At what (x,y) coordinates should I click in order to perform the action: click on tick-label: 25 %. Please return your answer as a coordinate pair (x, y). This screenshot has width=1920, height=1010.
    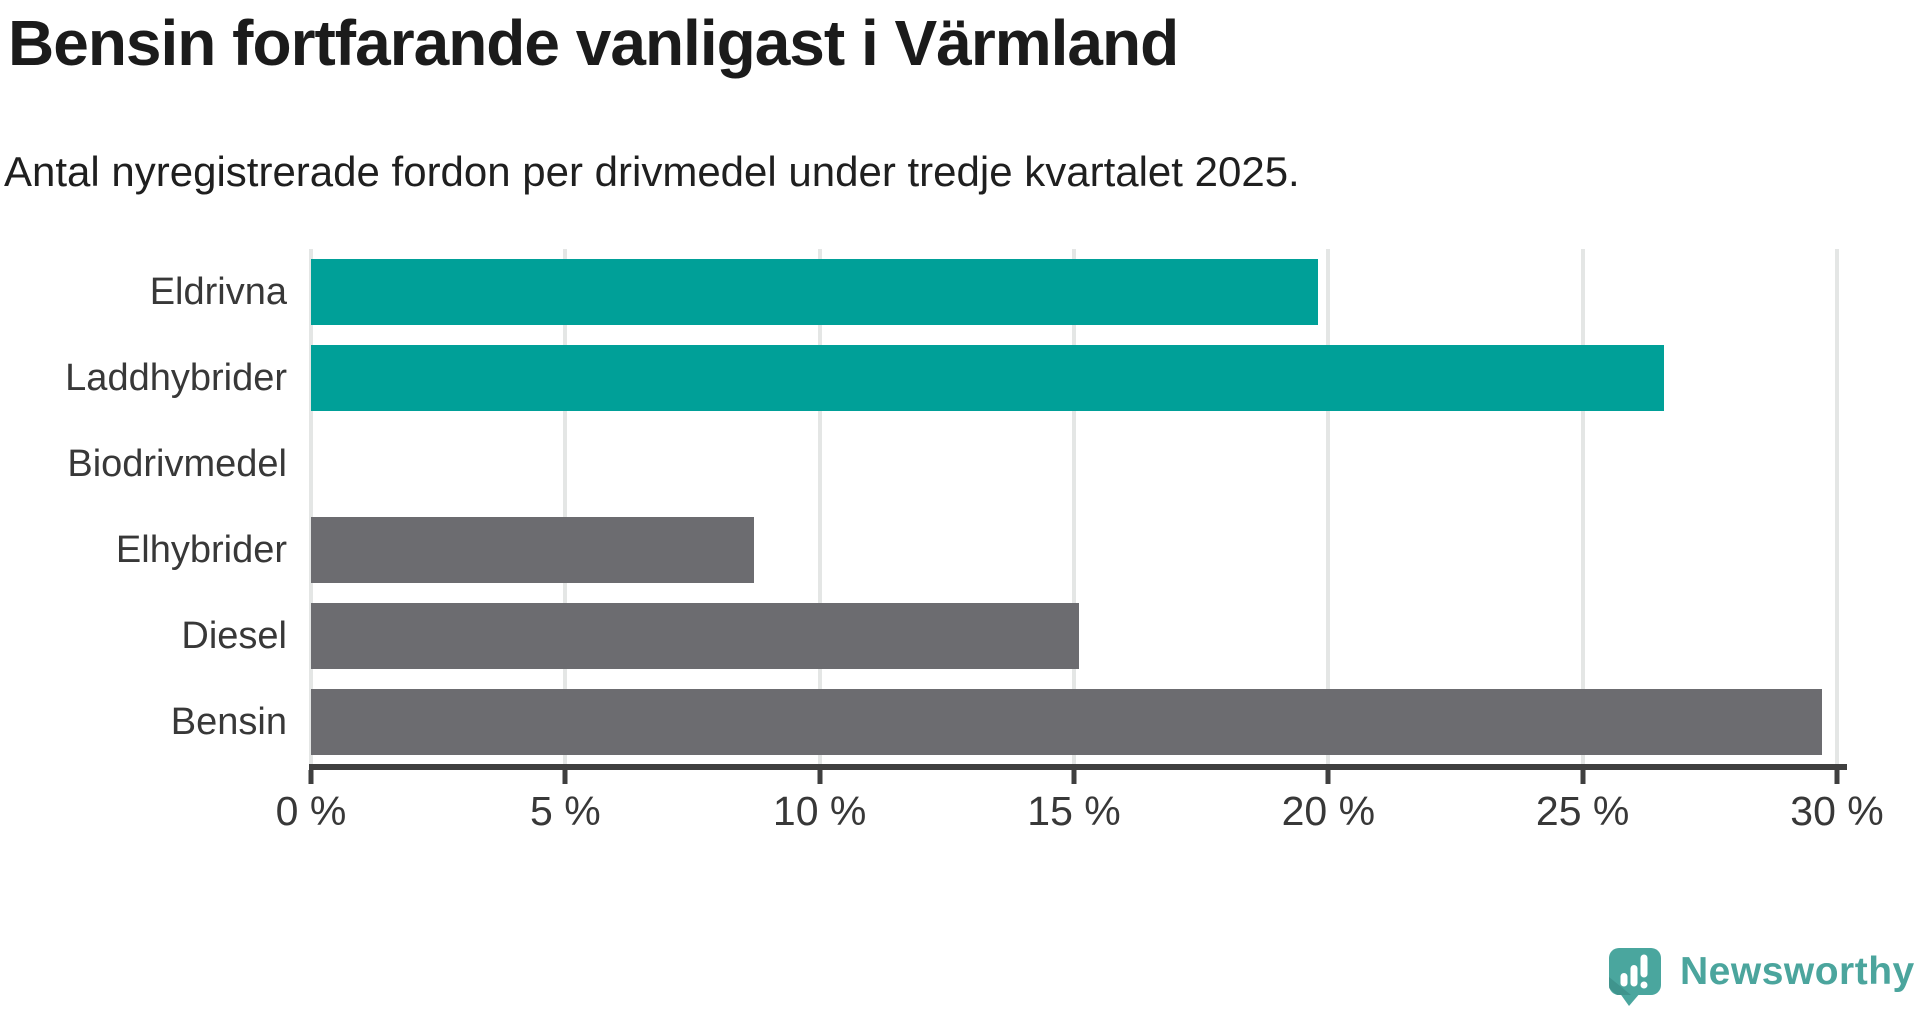
    Looking at the image, I should click on (1582, 811).